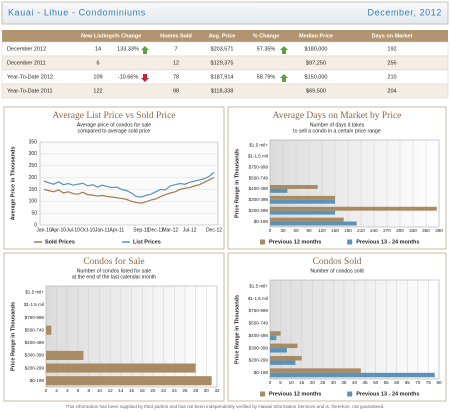  What do you see at coordinates (34, 213) in the screenshot?
I see `y-tick-label: 50` at bounding box center [34, 213].